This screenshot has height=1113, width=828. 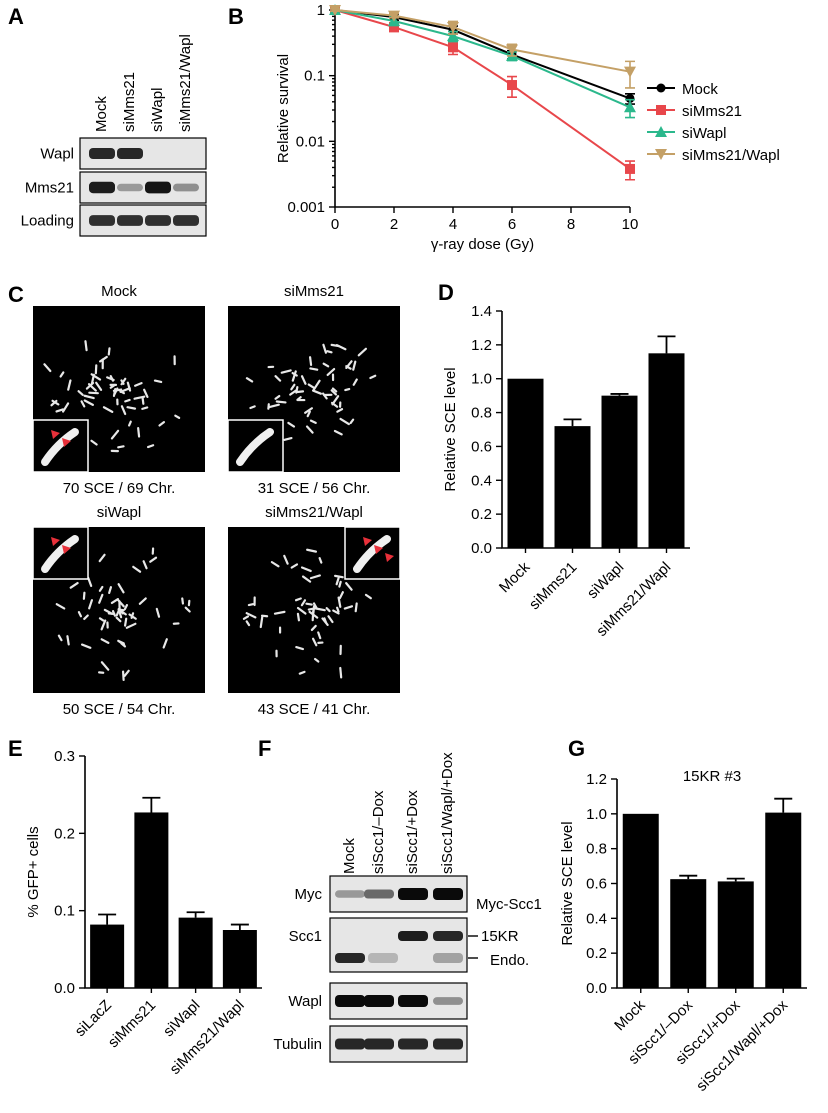 I want to click on x-tick-label: siScc1/Wapl/+Dox, so click(x=742, y=1045).